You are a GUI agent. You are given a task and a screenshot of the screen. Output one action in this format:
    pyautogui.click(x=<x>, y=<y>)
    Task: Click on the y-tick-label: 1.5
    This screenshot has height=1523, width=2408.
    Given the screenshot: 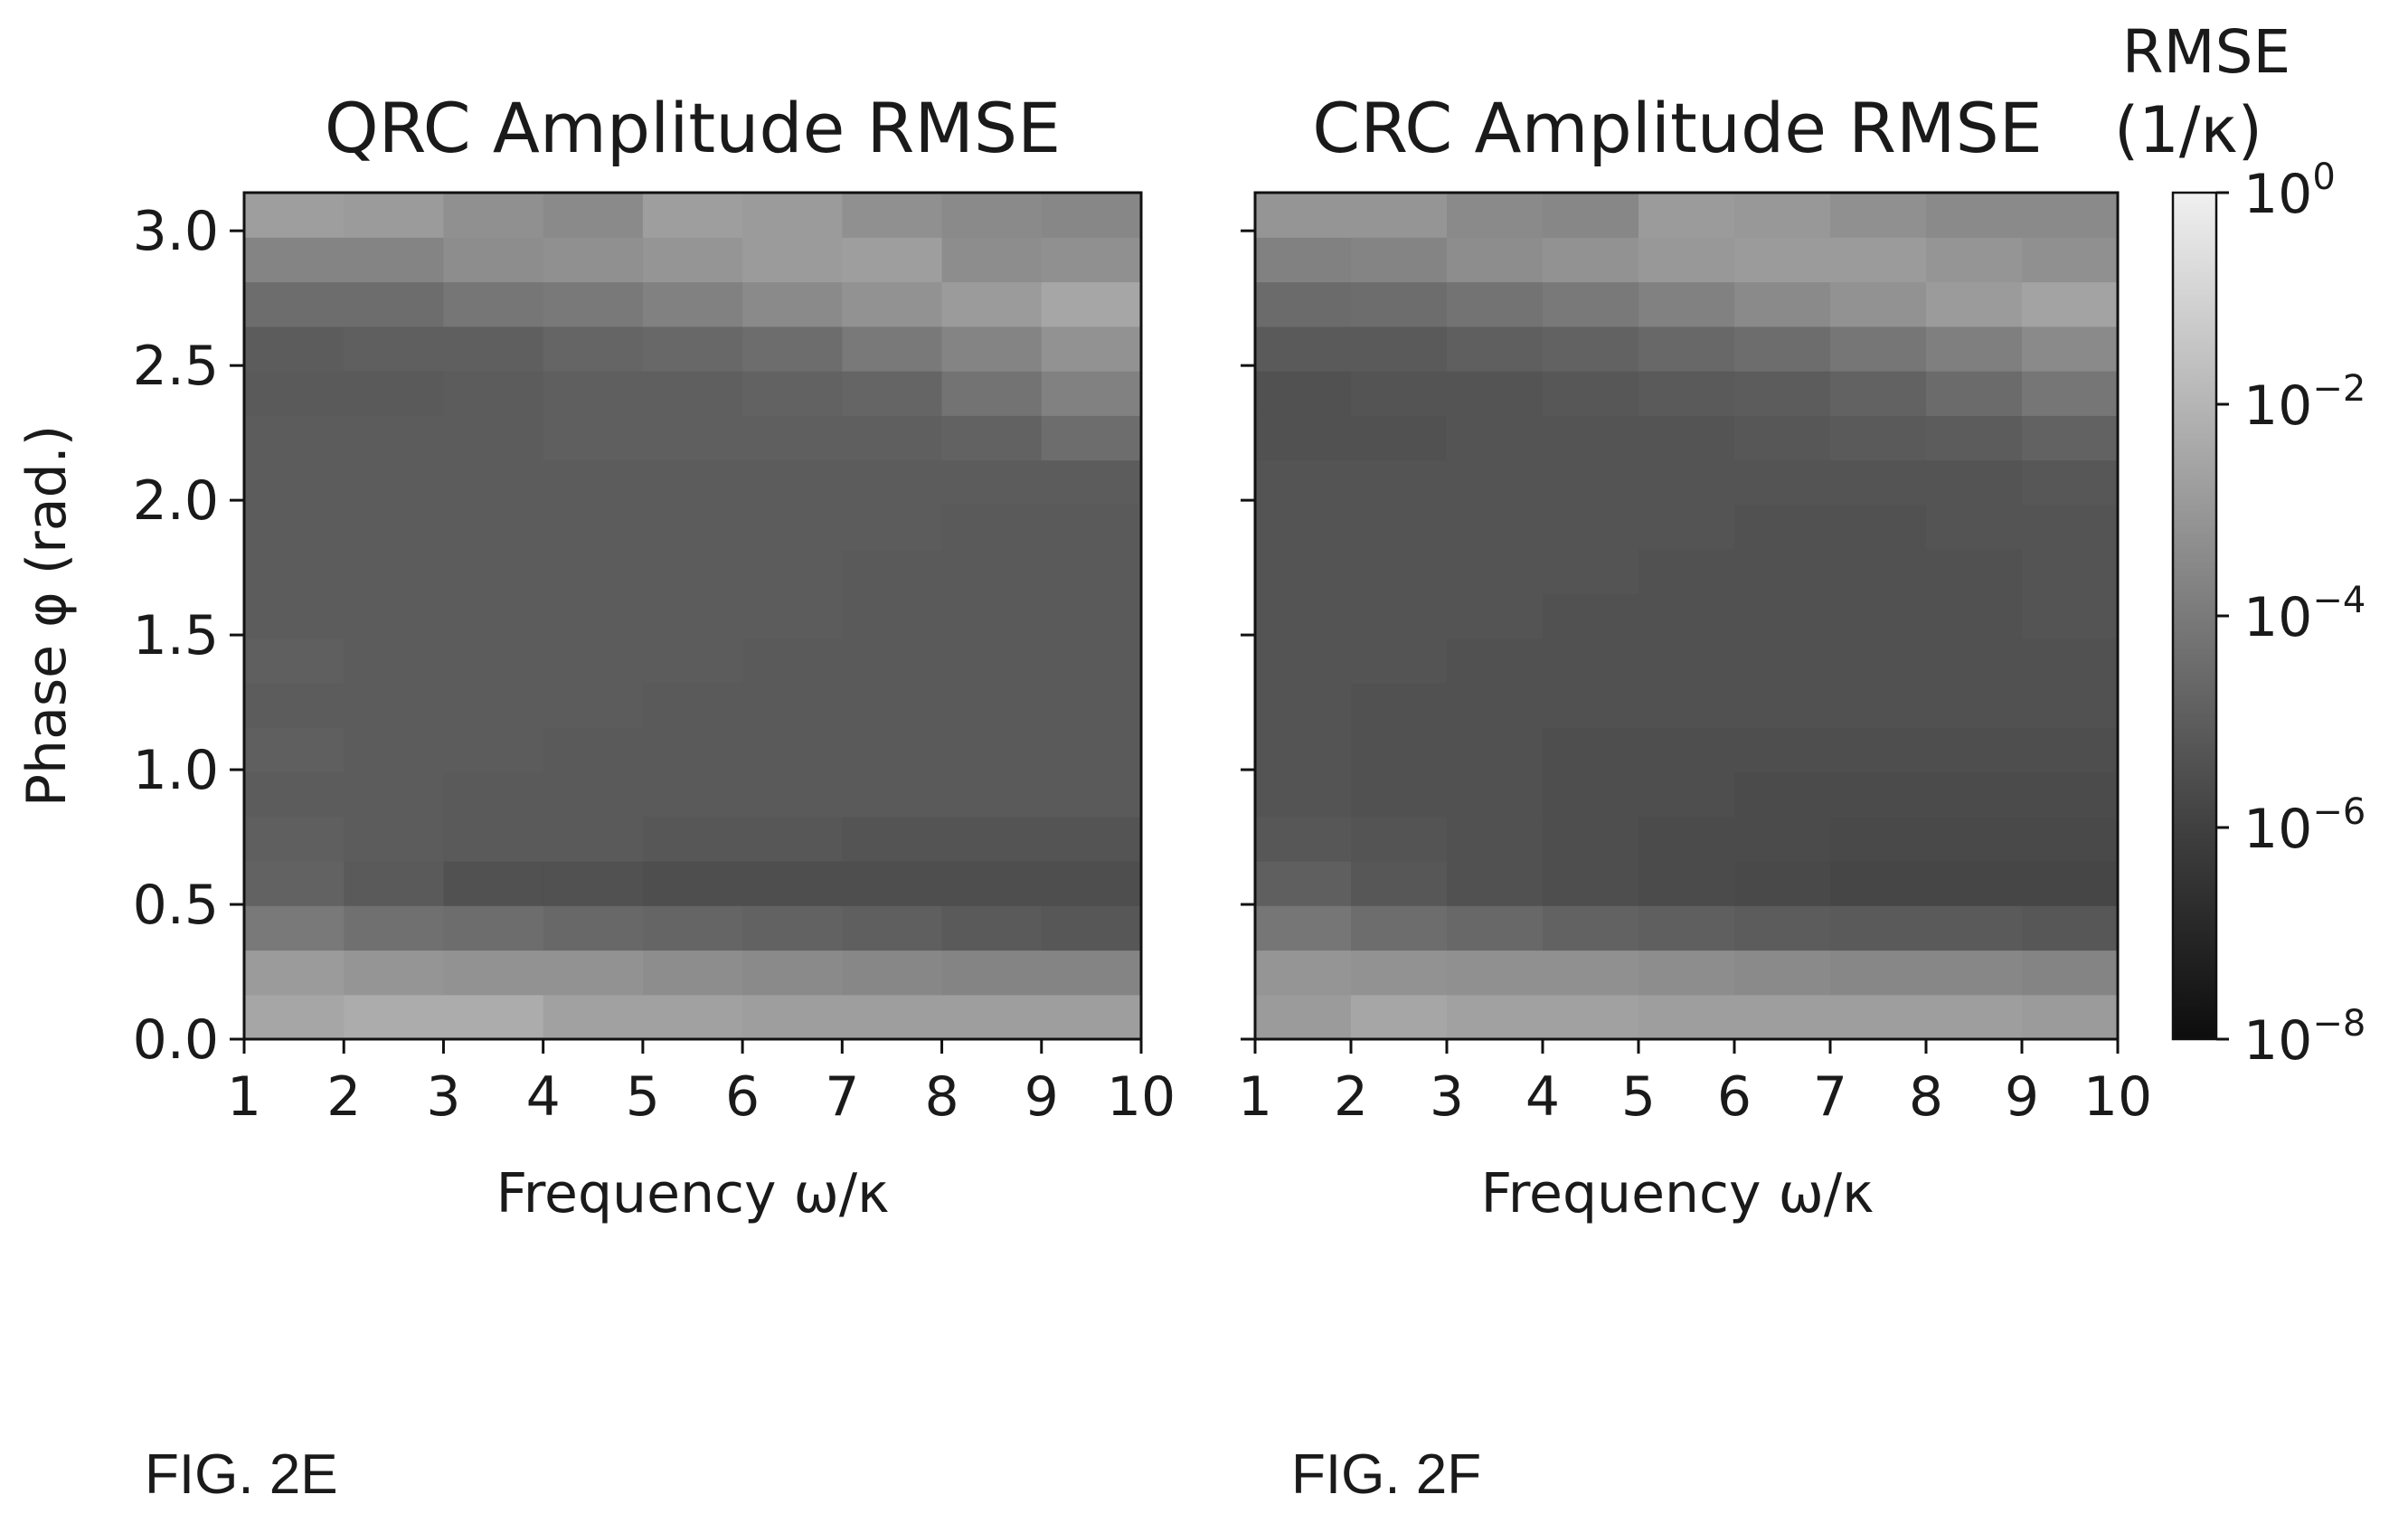 What is the action you would take?
    pyautogui.click(x=176, y=635)
    